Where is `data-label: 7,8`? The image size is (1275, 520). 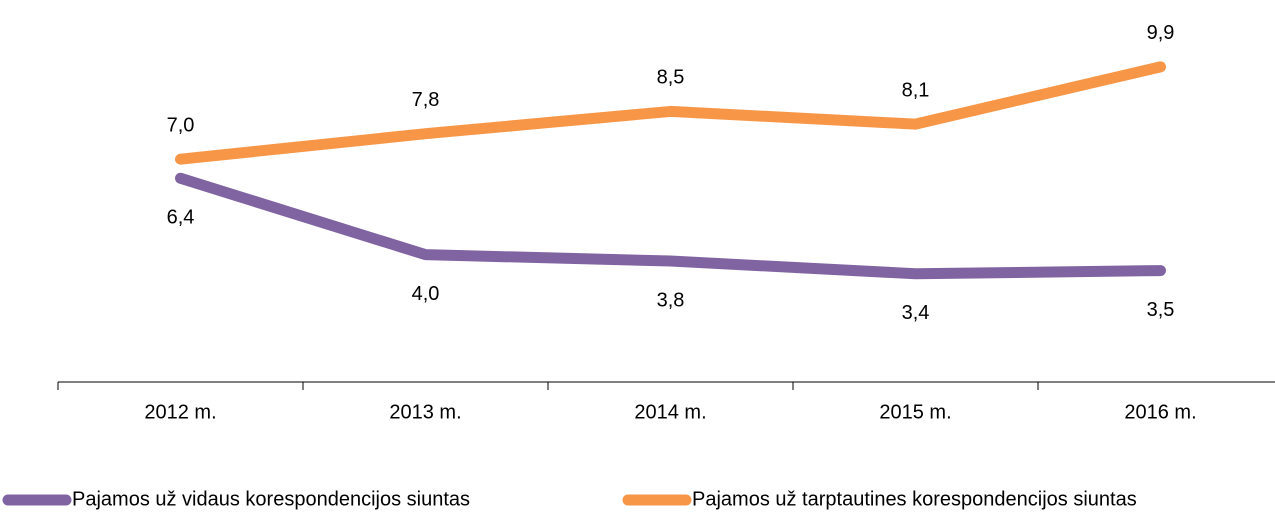 data-label: 7,8 is located at coordinates (426, 100).